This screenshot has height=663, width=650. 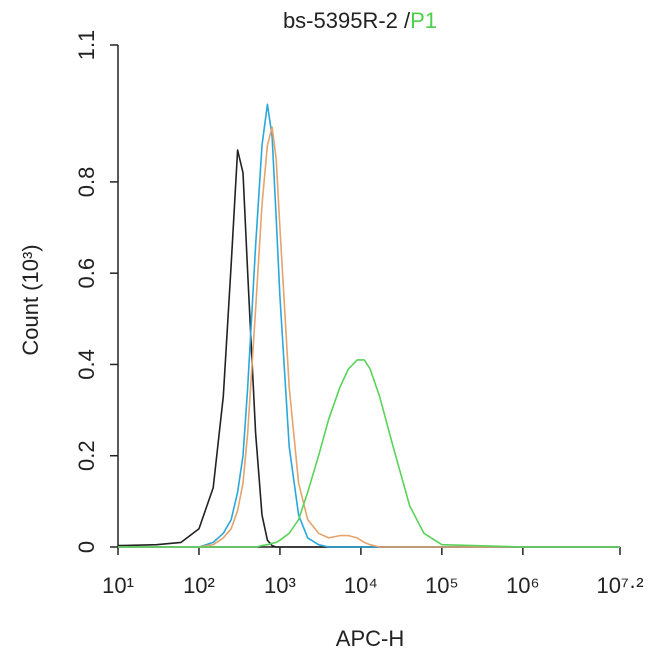 What do you see at coordinates (619, 585) in the screenshot?
I see `x-tick-label: 10⁷·²` at bounding box center [619, 585].